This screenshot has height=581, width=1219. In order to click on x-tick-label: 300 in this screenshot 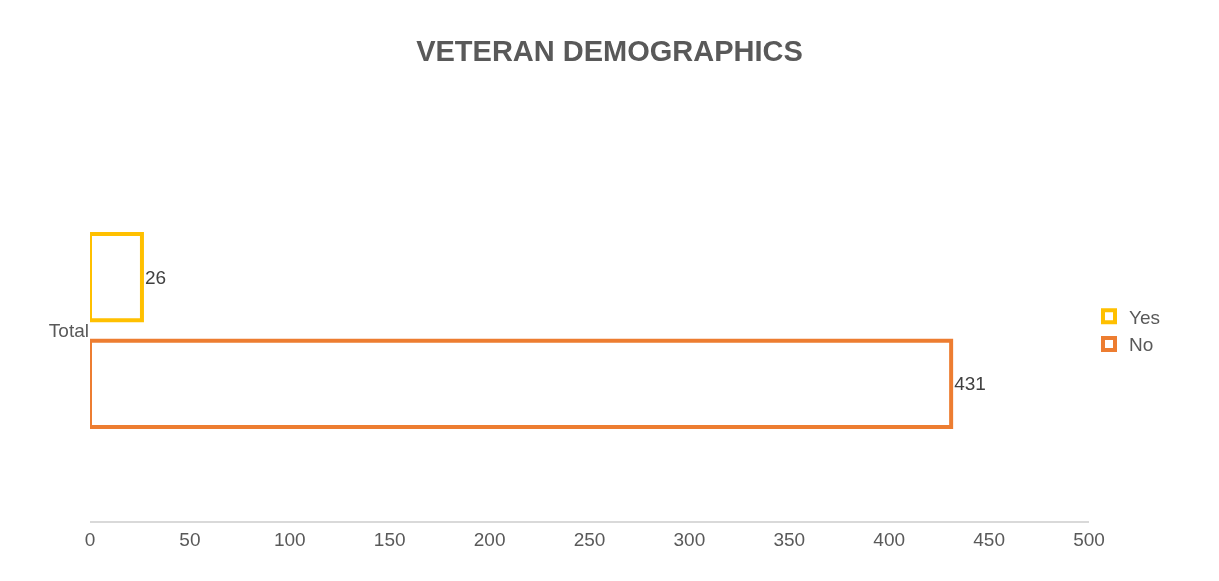, I will do `click(689, 539)`.